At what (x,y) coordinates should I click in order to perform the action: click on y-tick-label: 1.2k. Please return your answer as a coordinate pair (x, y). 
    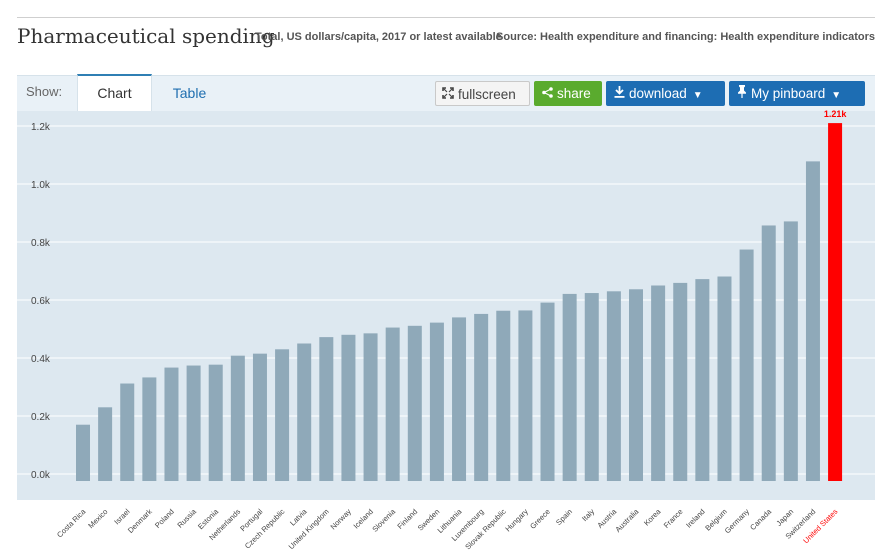
    Looking at the image, I should click on (41, 127).